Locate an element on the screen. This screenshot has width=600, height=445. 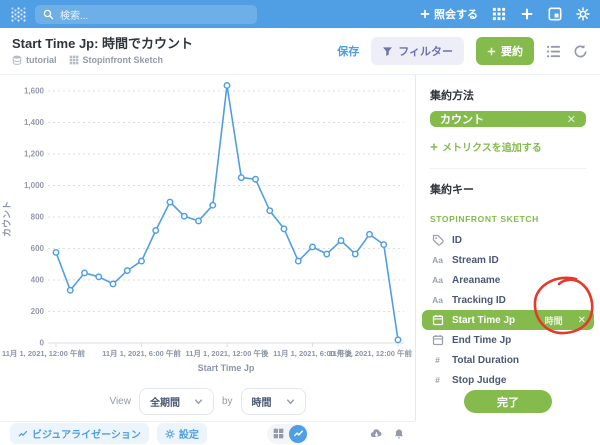
chart-settings-button: 設定 is located at coordinates (181, 433).